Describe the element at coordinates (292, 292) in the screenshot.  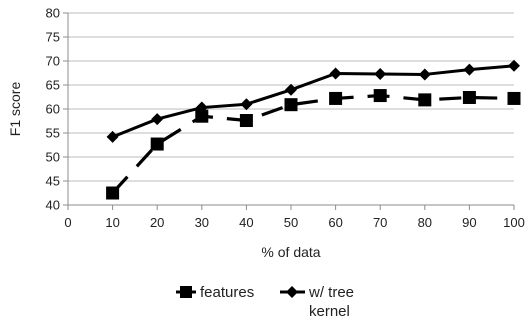
I see `legend-marker-diamond` at that location.